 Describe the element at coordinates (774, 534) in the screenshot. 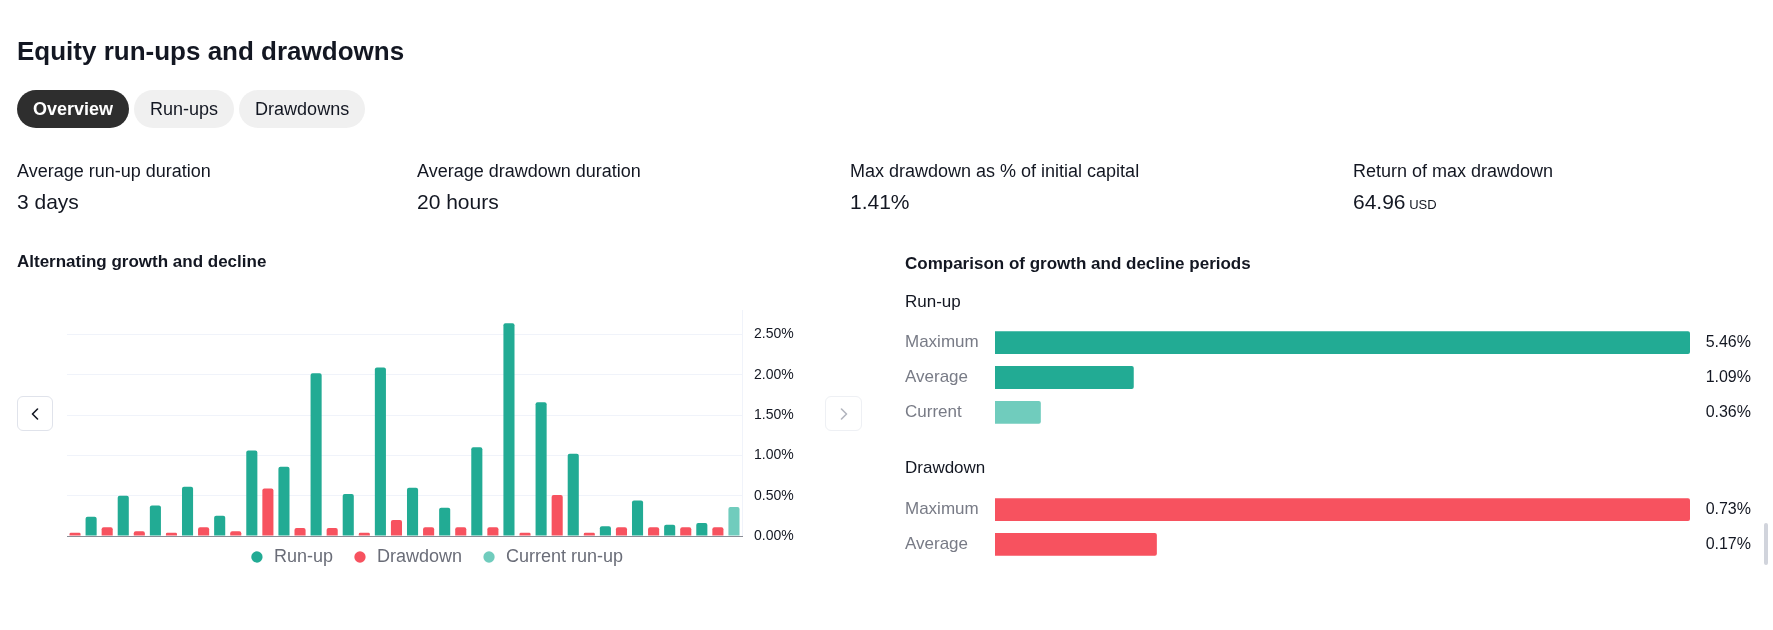

I see `y-tick-label: 0.00%` at that location.